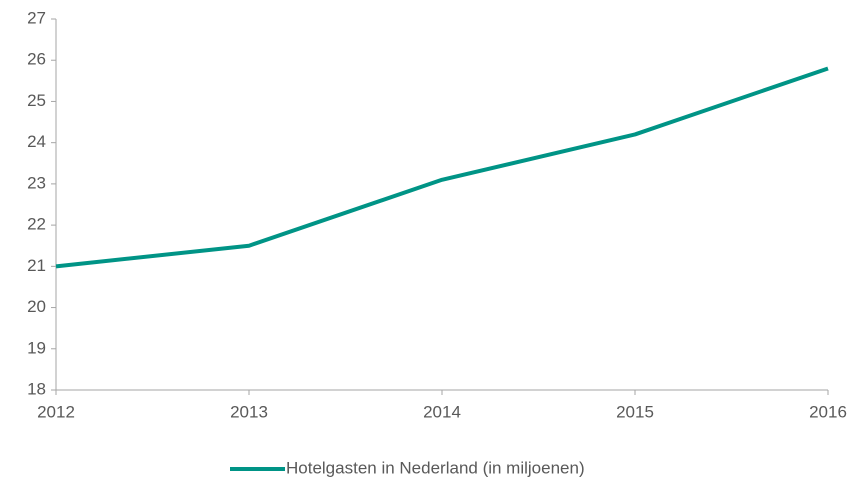 The height and width of the screenshot is (483, 858). What do you see at coordinates (36, 141) in the screenshot?
I see `y-tick-label: 24` at bounding box center [36, 141].